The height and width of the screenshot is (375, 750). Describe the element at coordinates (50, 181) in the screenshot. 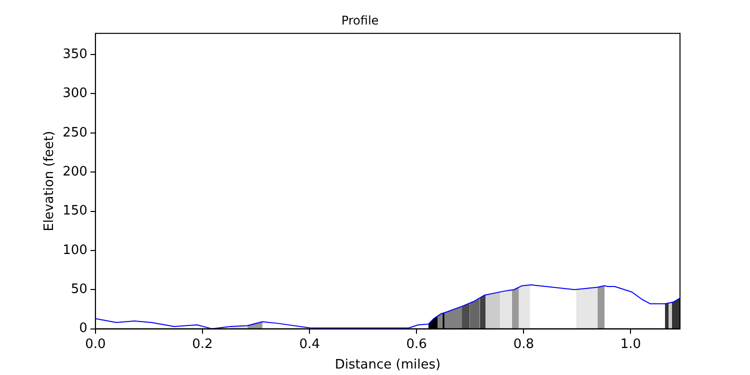

I see `y-axis-title: Elevation (feet)` at that location.